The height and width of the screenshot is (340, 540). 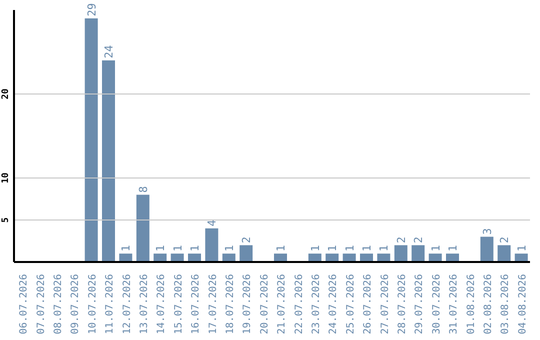 I want to click on x-tick-label: 21.07.2026, so click(x=282, y=304).